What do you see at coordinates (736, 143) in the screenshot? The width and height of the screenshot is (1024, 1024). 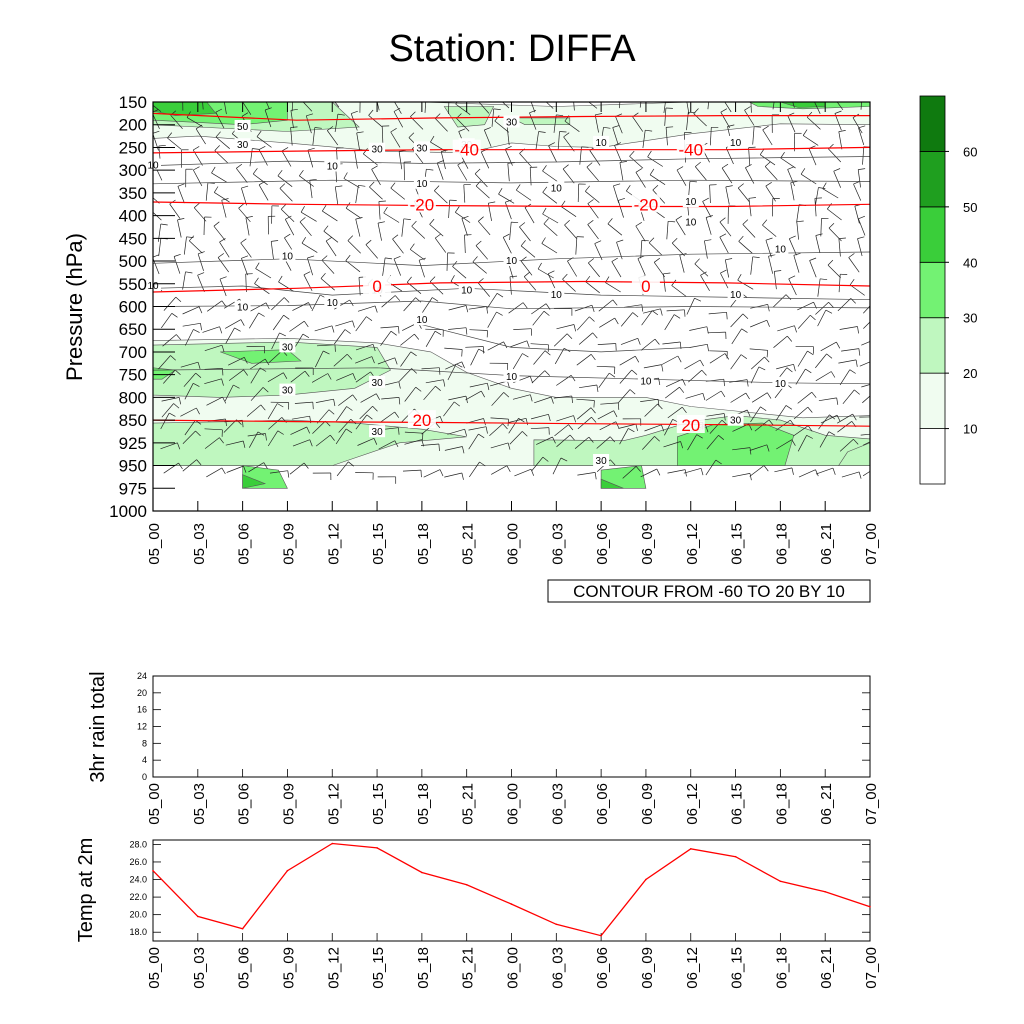 I see `humidity-label: 10` at bounding box center [736, 143].